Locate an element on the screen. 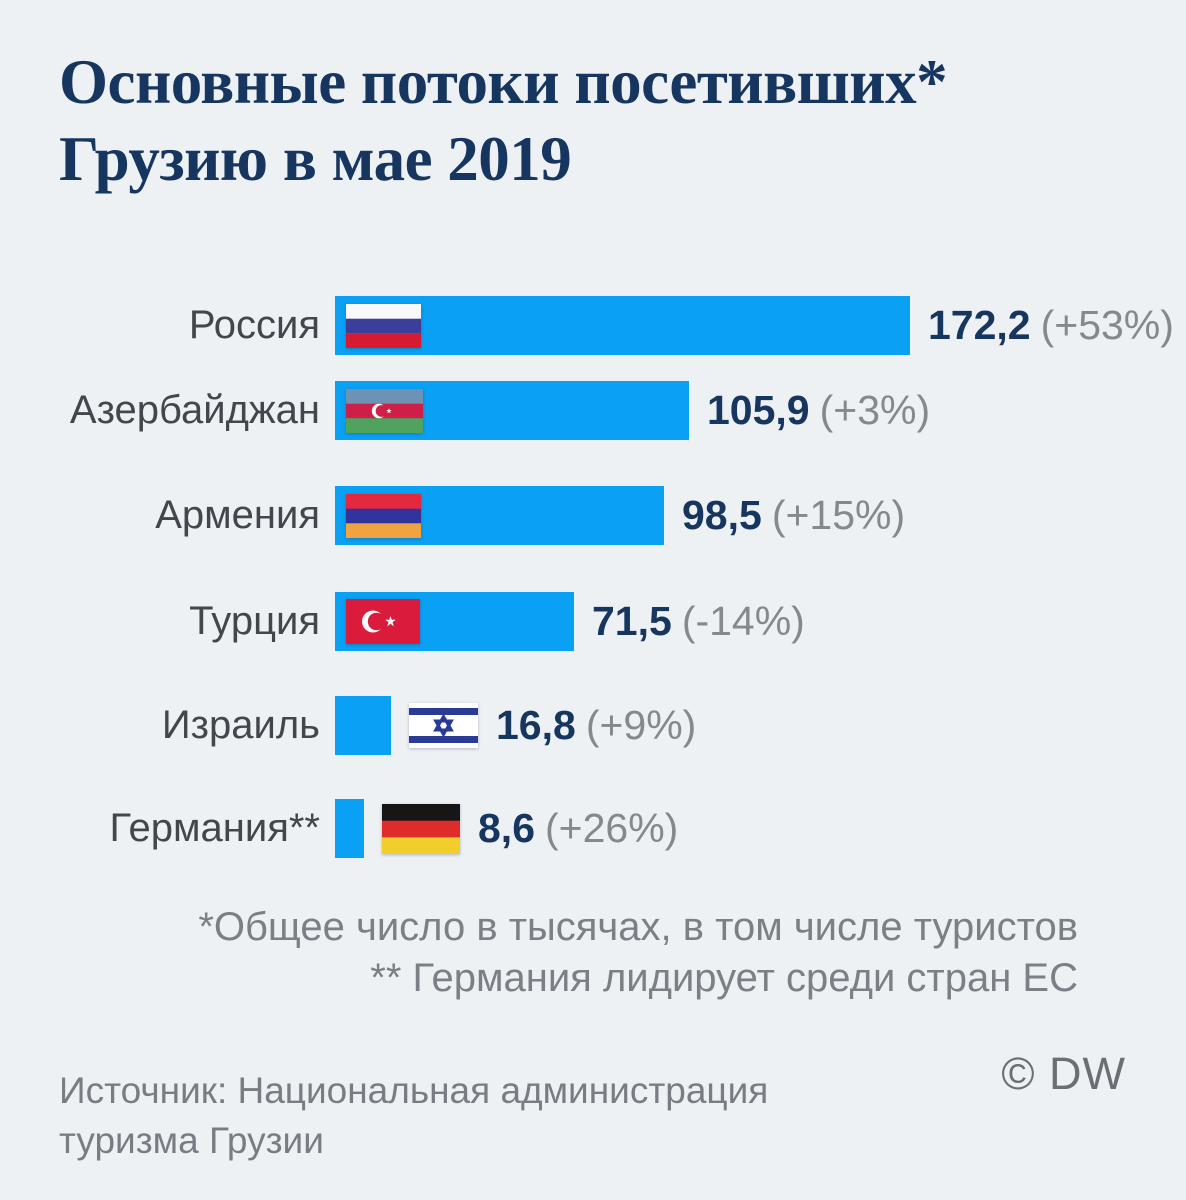 This screenshot has width=1186, height=1200. bar-row: Россия 172,2 (+53%) is located at coordinates (593, 325).